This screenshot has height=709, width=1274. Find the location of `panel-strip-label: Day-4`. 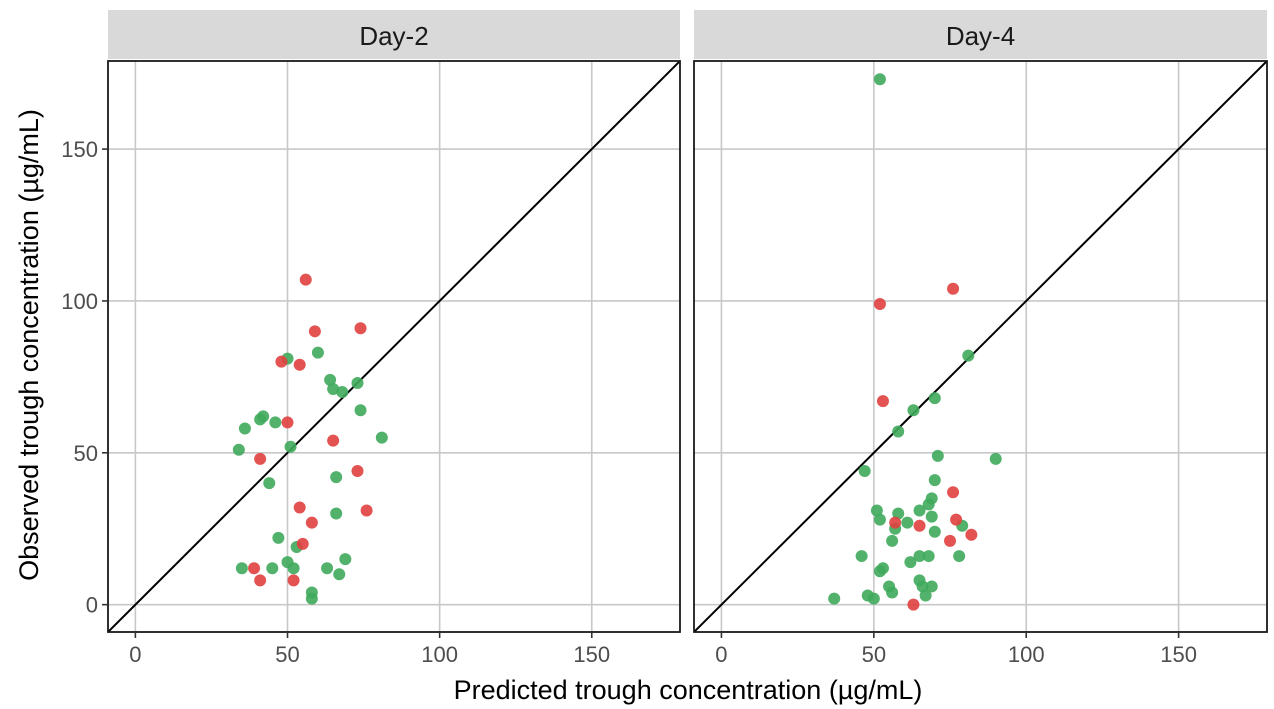

panel-strip-label: Day-4 is located at coordinates (980, 36).